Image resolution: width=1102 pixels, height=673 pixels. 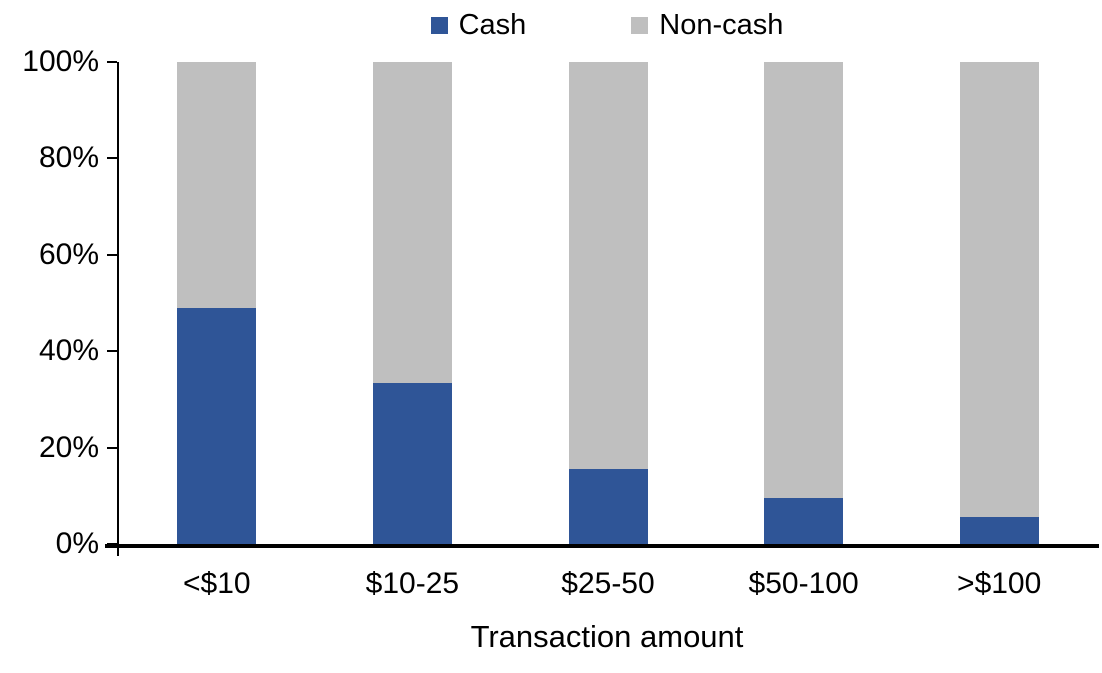 I want to click on legend-swatch-cash-icon, so click(x=439, y=25).